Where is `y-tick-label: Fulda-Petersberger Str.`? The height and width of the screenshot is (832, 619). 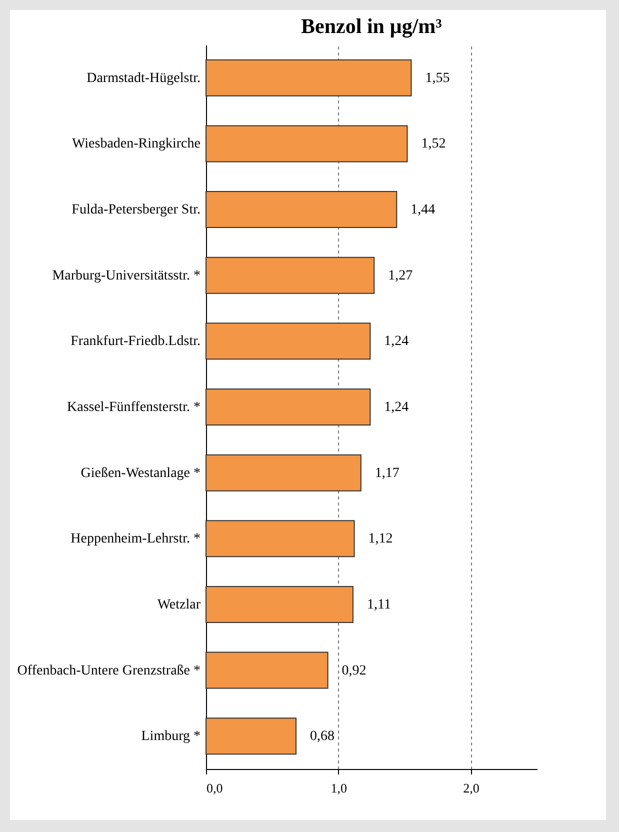 y-tick-label: Fulda-Petersberger Str. is located at coordinates (136, 210).